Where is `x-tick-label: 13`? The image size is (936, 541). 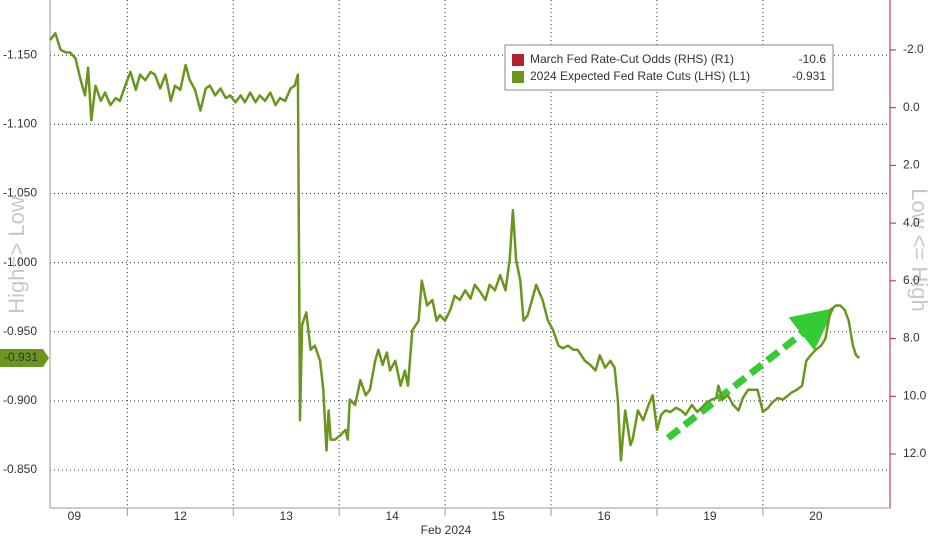 x-tick-label: 13 is located at coordinates (287, 516).